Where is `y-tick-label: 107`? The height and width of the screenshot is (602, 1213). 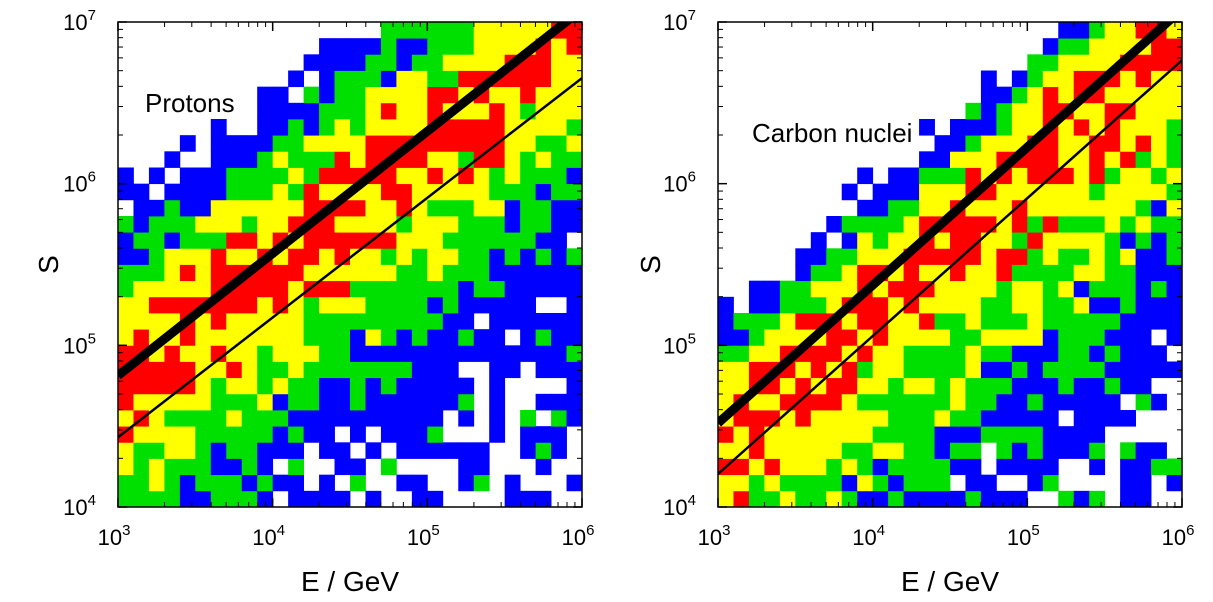 y-tick-label: 107 is located at coordinates (79, 21).